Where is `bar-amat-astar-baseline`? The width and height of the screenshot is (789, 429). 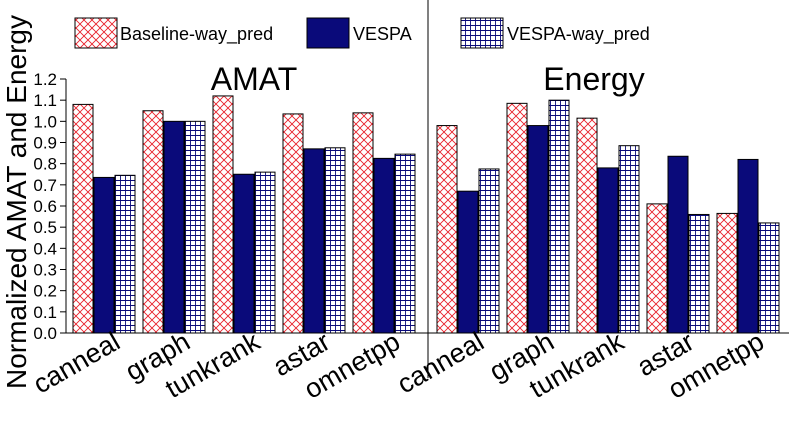
bar-amat-astar-baseline is located at coordinates (293, 223).